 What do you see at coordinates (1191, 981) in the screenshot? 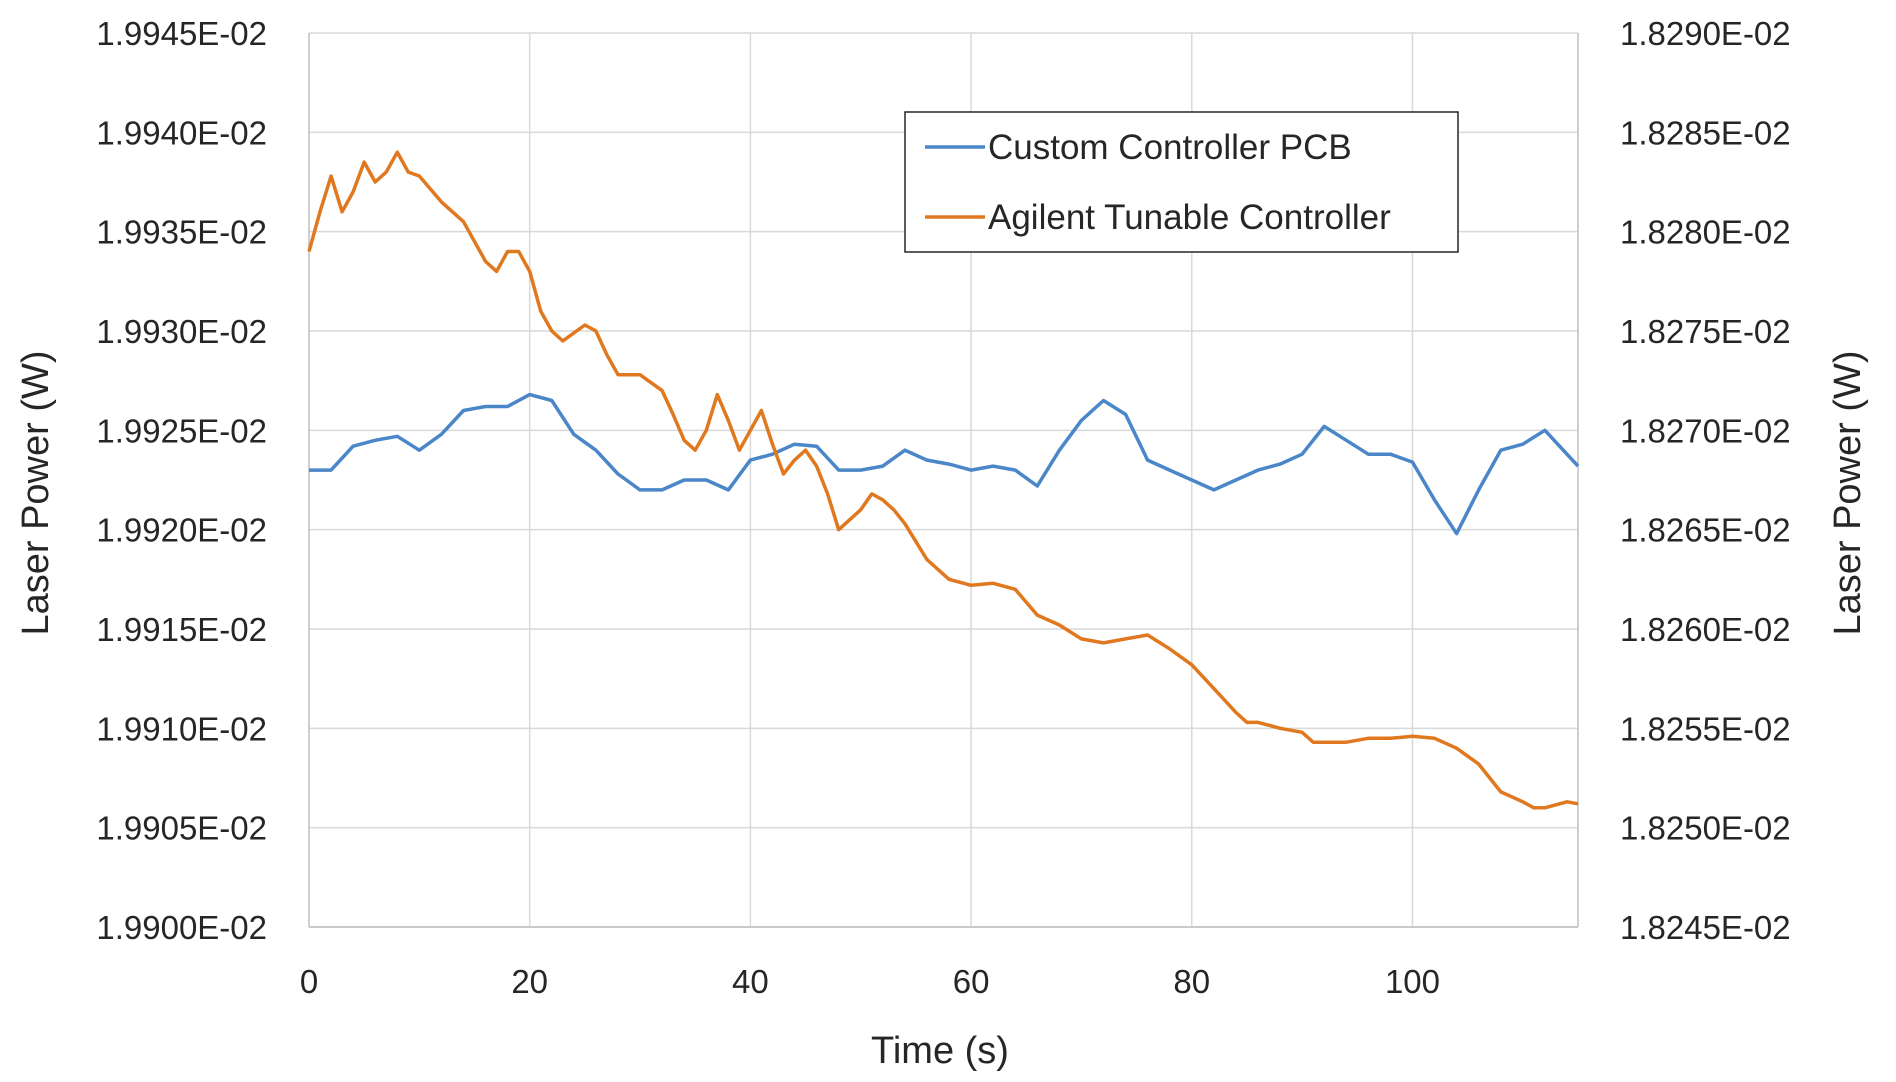
I see `x-tick-label: 80` at bounding box center [1191, 981].